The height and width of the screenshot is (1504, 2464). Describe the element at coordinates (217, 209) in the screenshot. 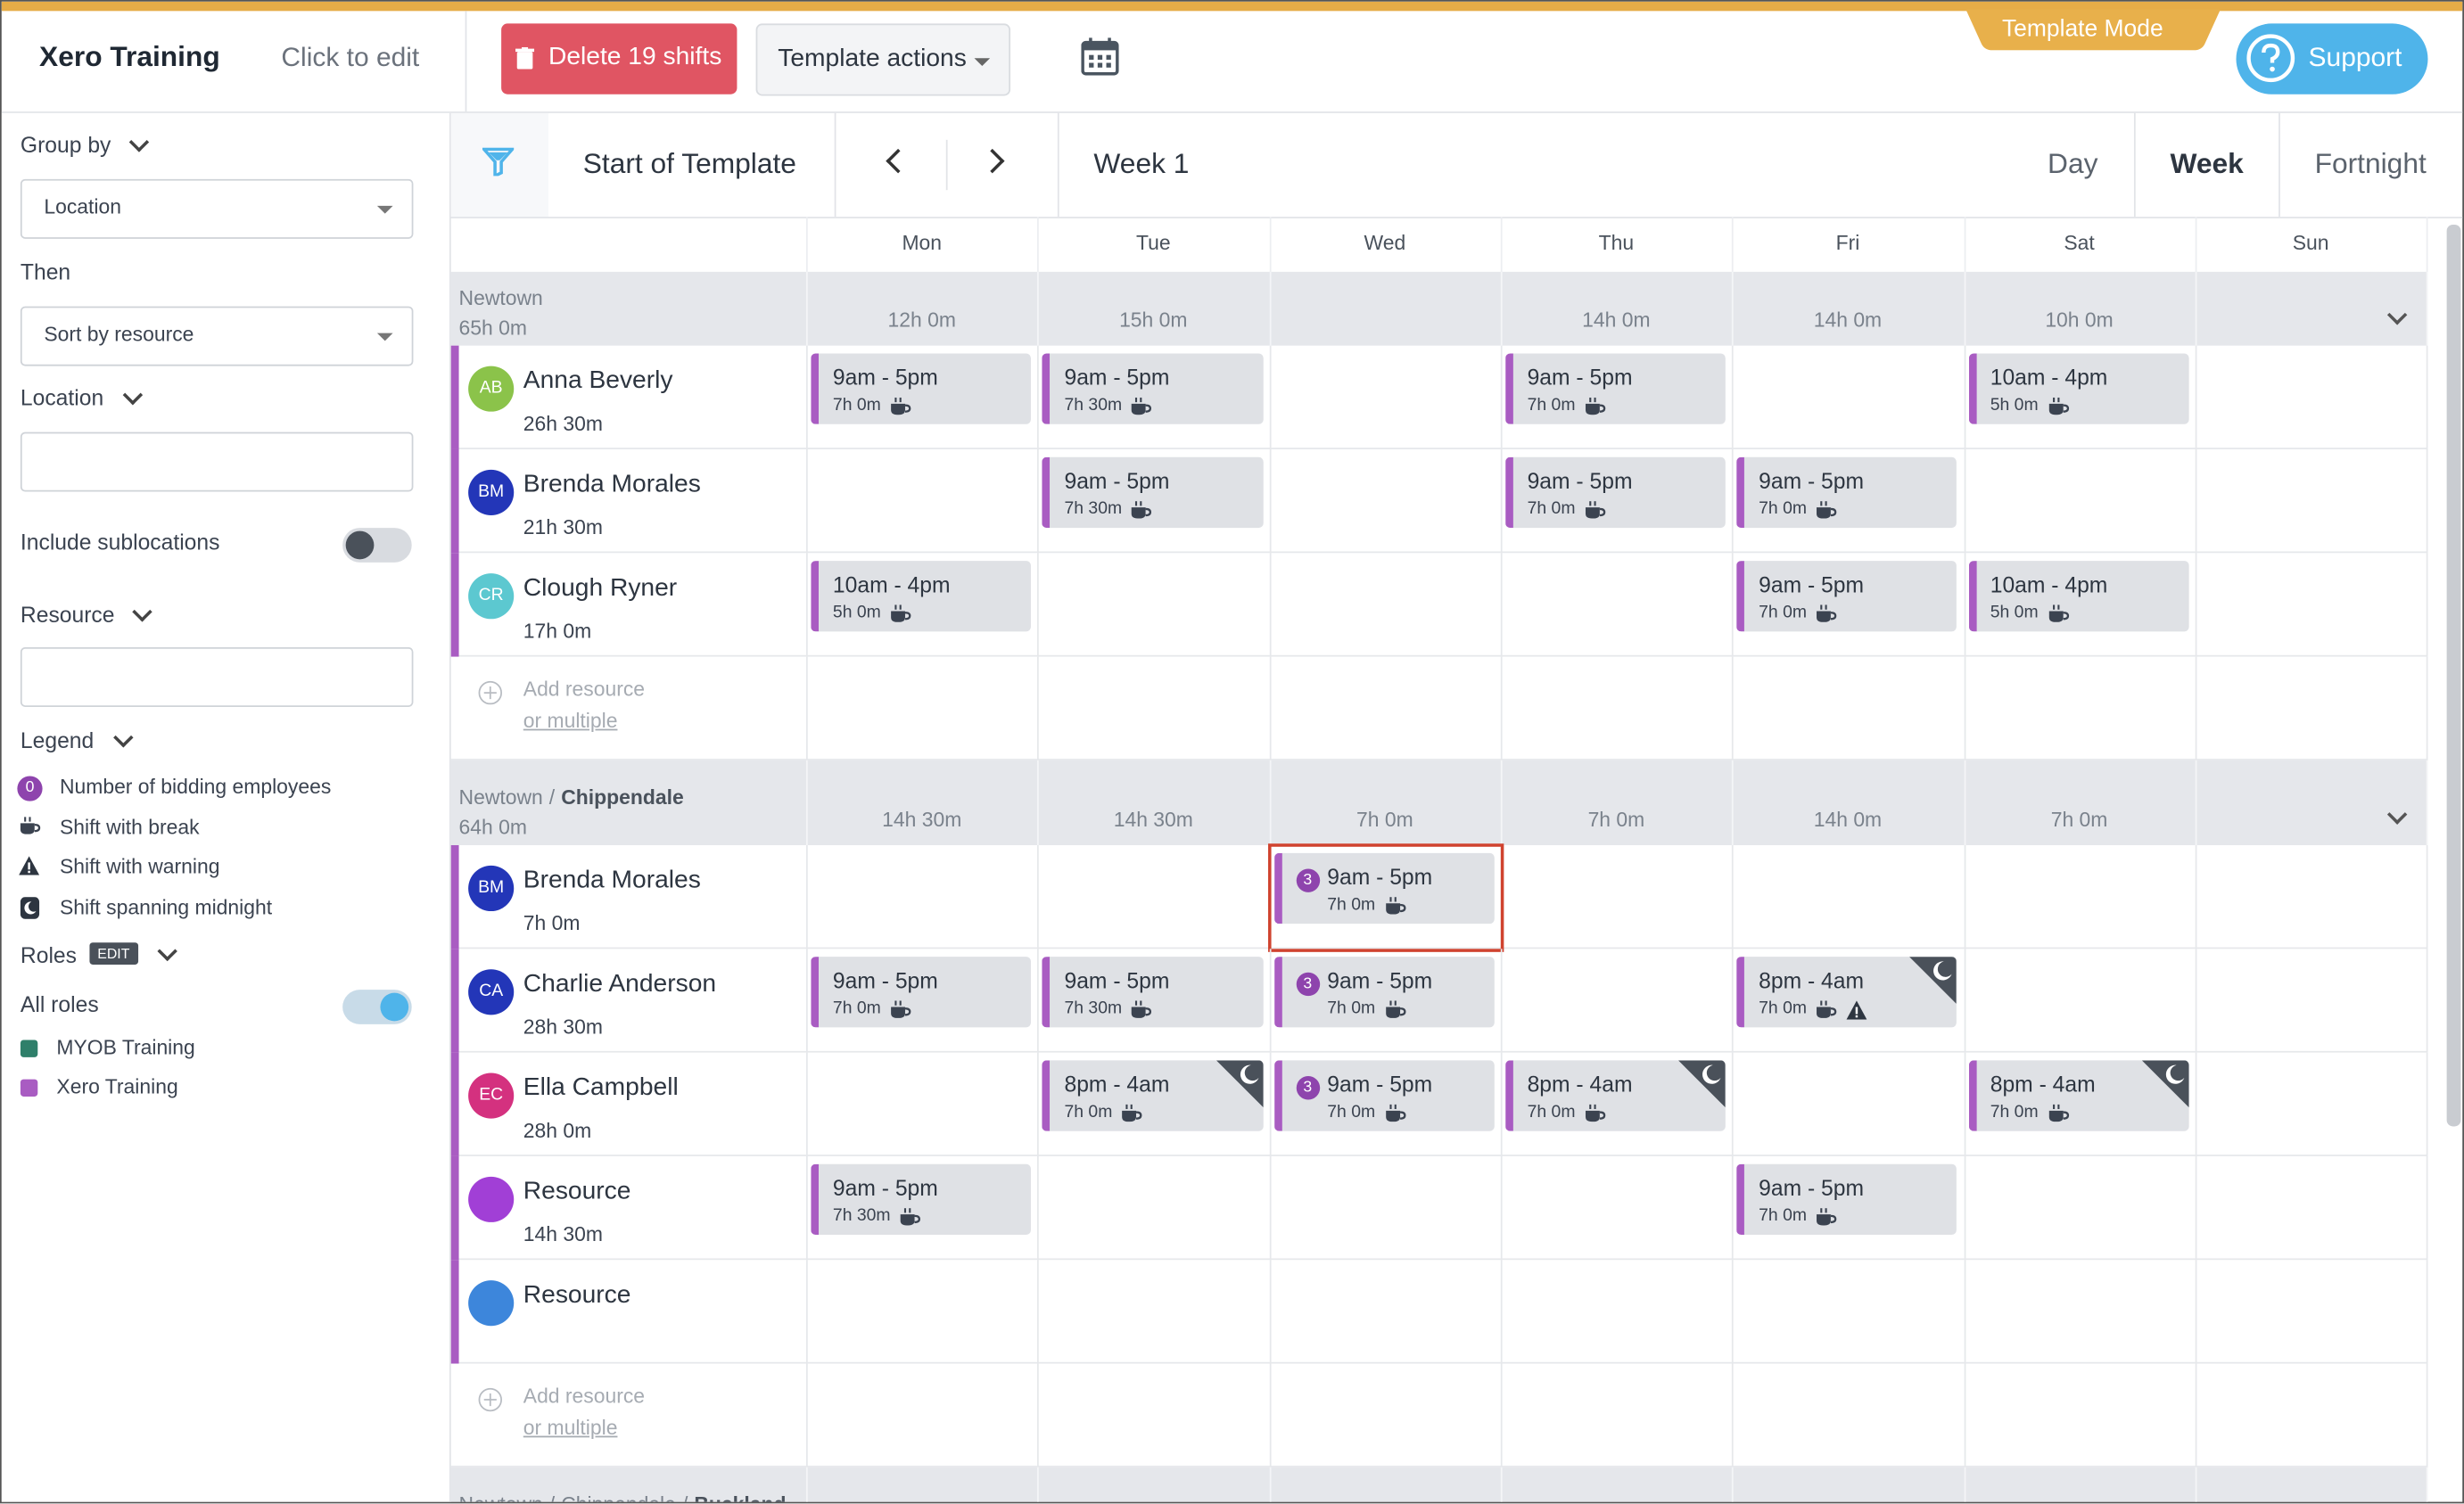

I see `group-by-select: Location` at that location.